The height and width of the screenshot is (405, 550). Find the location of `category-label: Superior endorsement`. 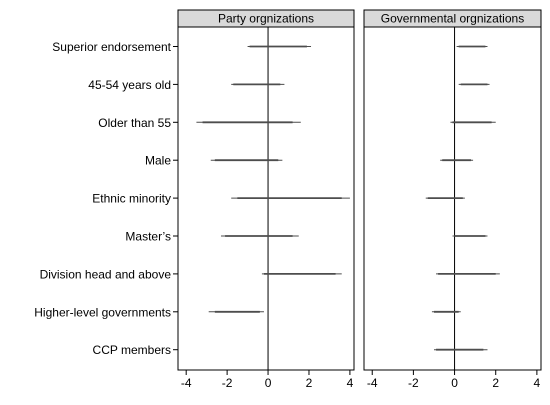

category-label: Superior endorsement is located at coordinates (111, 47).